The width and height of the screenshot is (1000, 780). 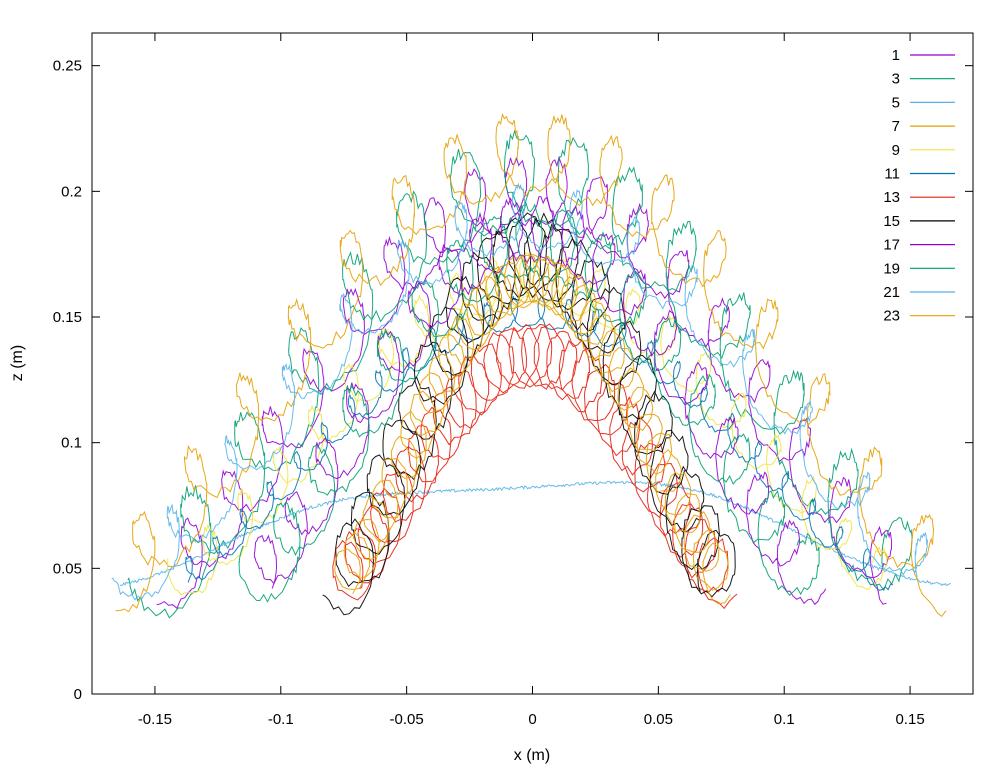 I want to click on x-axis-label: x (m), so click(x=532, y=755).